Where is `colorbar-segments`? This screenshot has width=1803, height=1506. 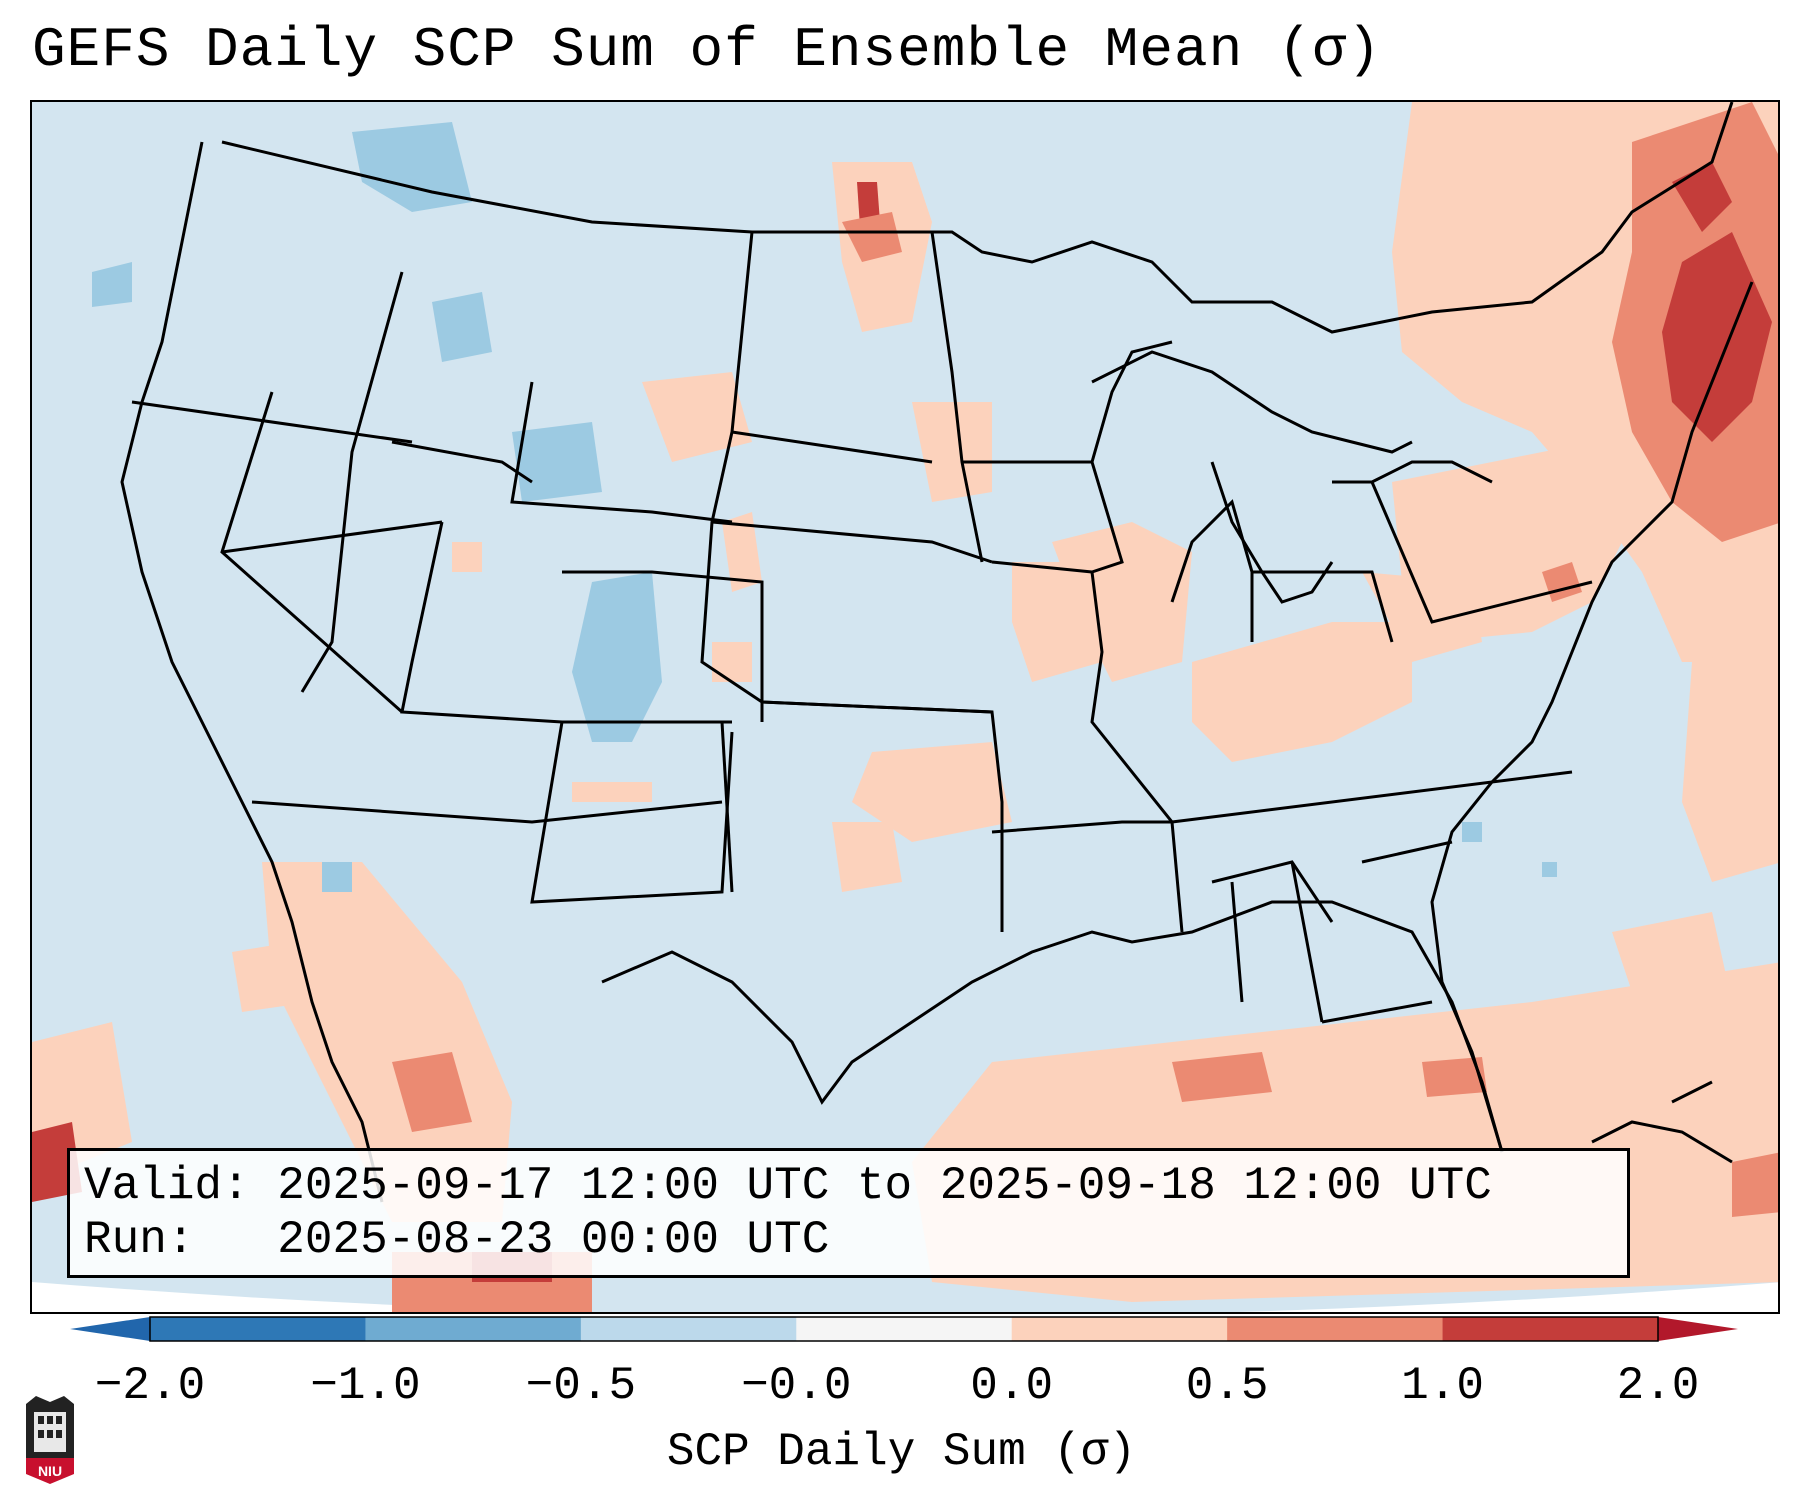
colorbar-segments is located at coordinates (904, 1329).